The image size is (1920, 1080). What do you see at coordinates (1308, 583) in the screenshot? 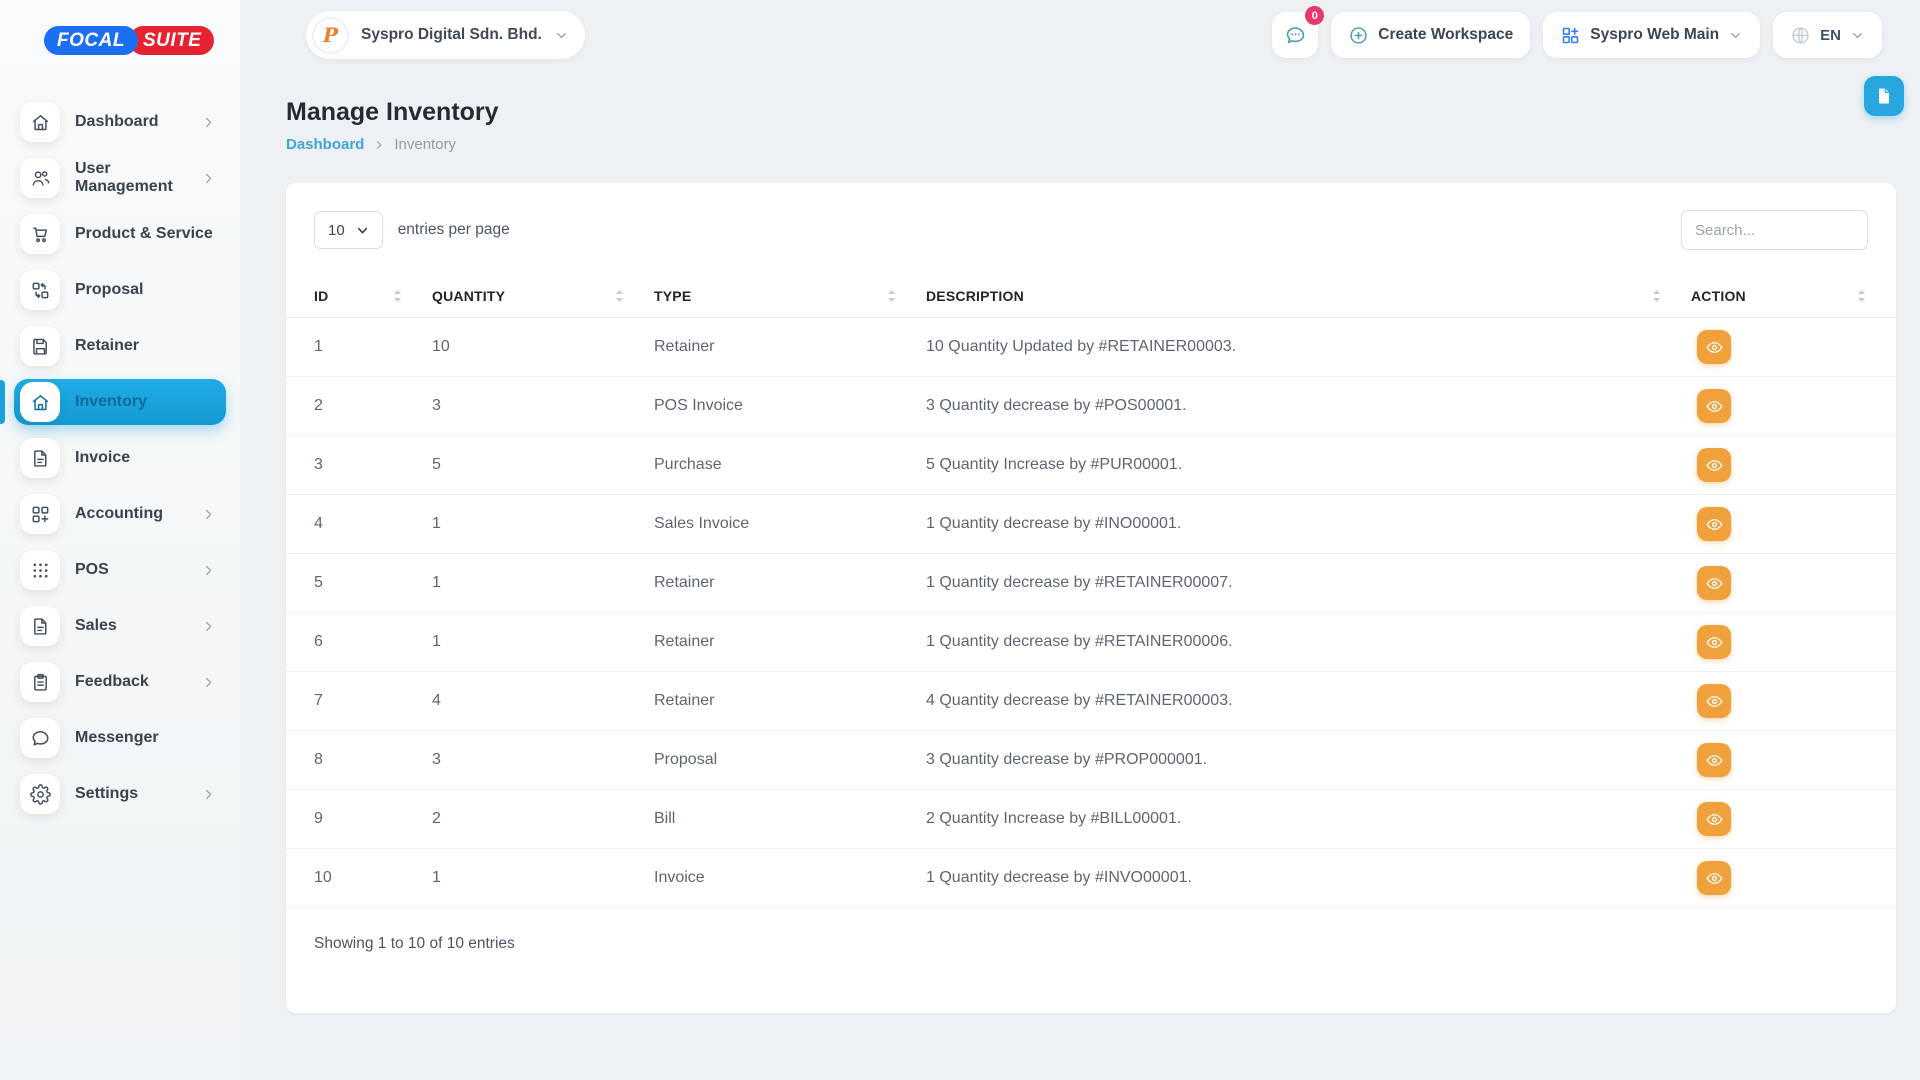
I see `cell-description: 1 Quantity decrease by #RETAINER00007.` at bounding box center [1308, 583].